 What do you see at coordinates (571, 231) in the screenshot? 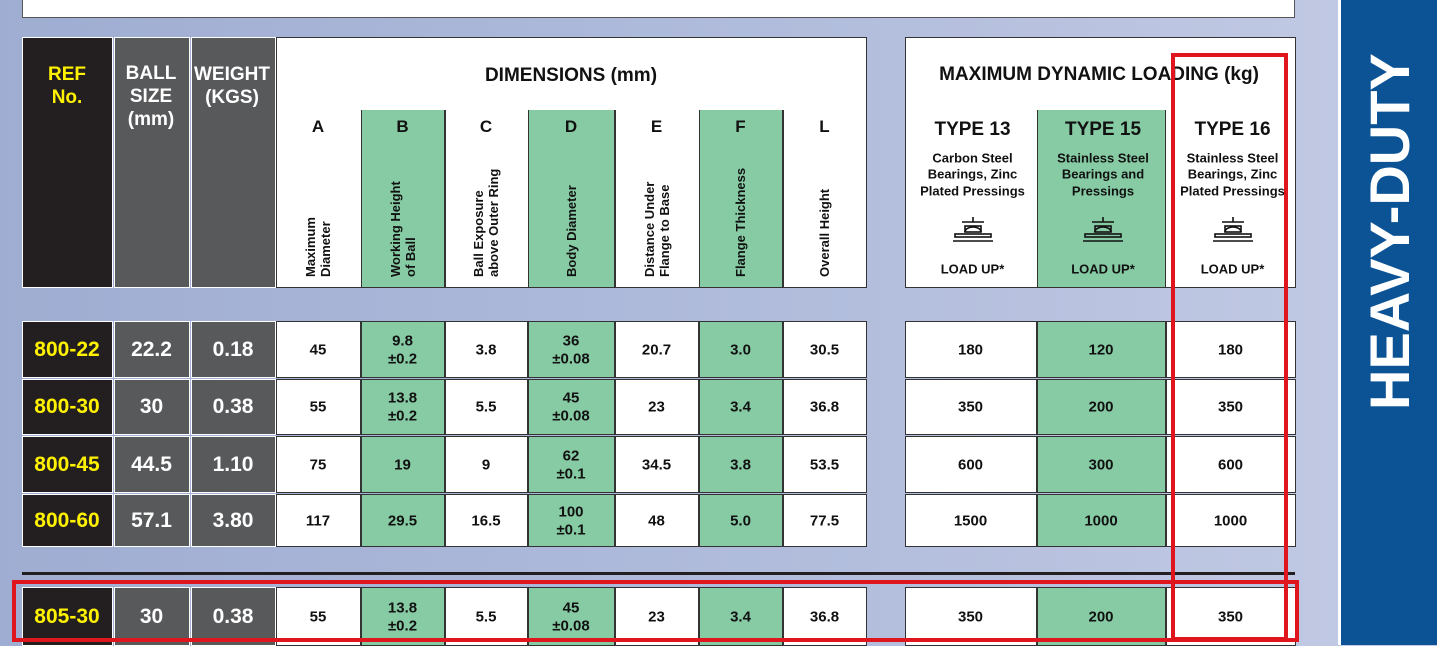
I see `description-line: Body Diameter` at bounding box center [571, 231].